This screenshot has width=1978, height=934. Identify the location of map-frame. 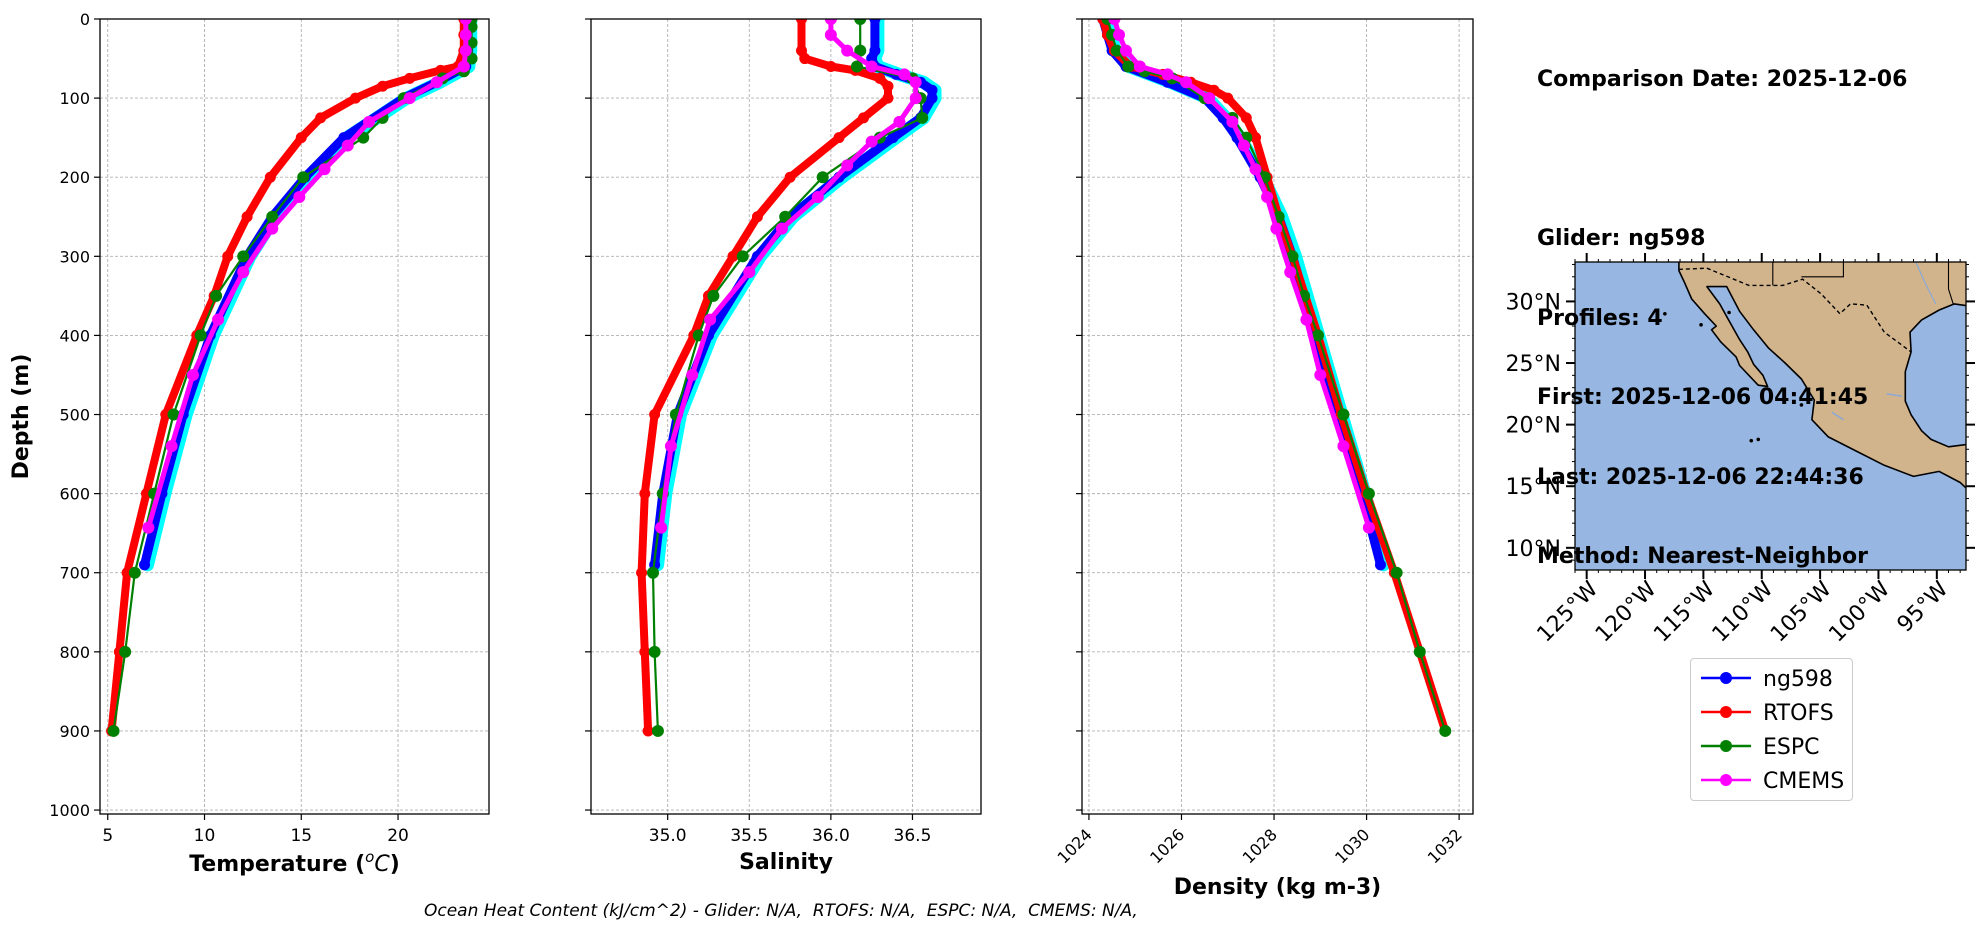
(1770, 416).